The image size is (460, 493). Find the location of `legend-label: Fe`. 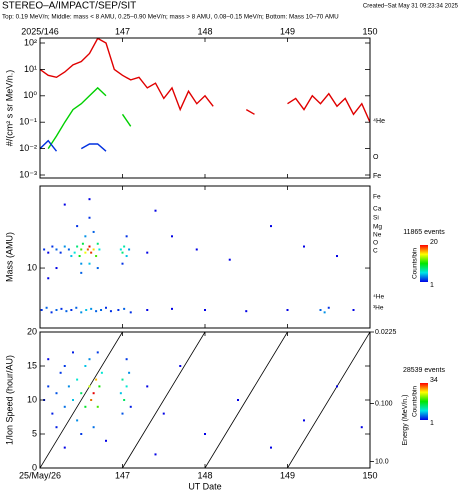

legend-label: Fe is located at coordinates (377, 176).